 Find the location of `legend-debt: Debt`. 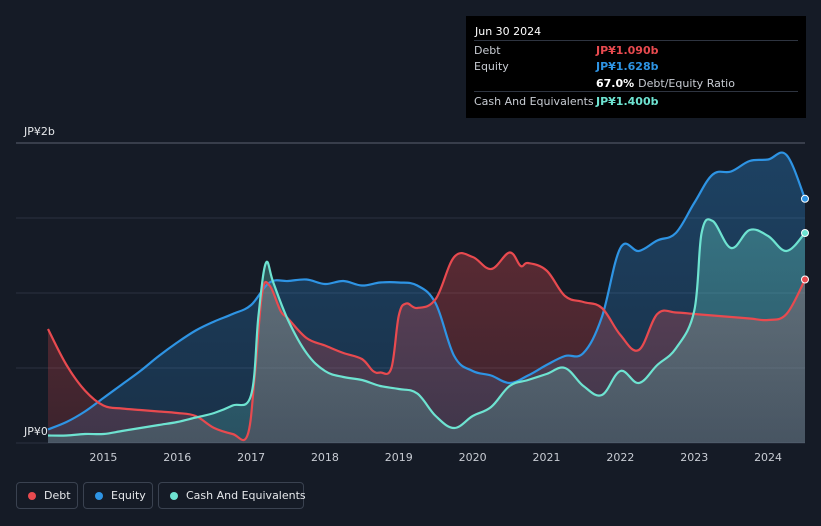

legend-debt: Debt is located at coordinates (47, 495).